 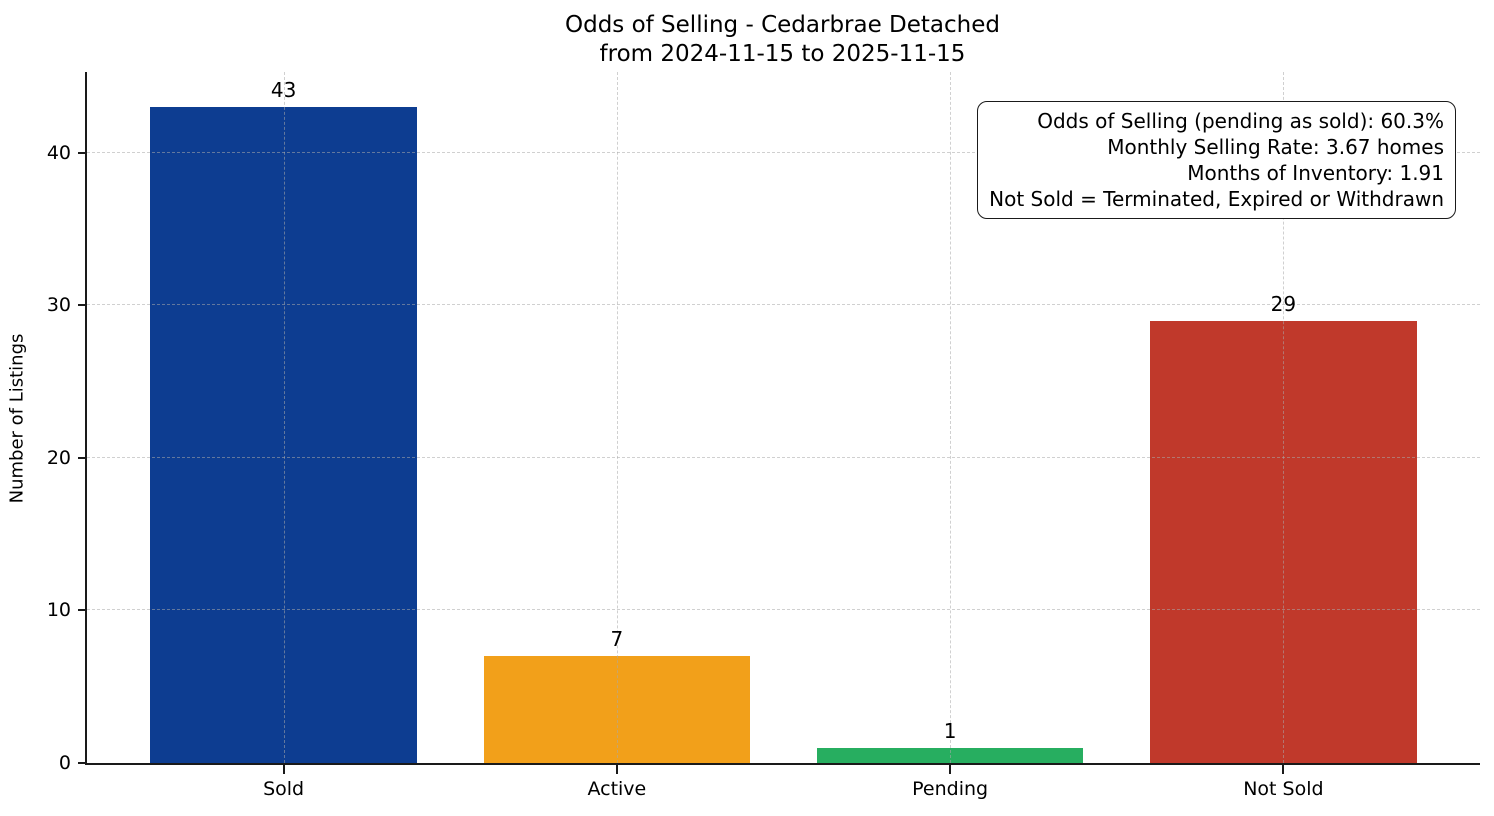 I want to click on bar-sold, so click(x=283, y=435).